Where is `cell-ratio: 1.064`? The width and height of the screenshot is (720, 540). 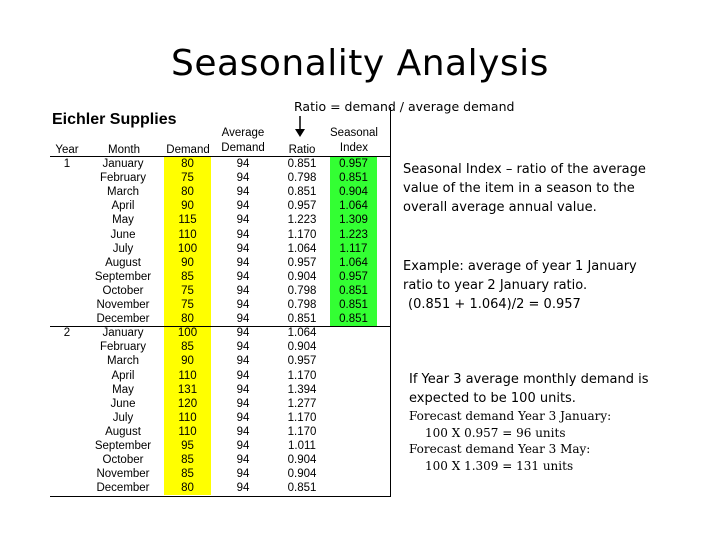
cell-ratio: 1.064 is located at coordinates (302, 248).